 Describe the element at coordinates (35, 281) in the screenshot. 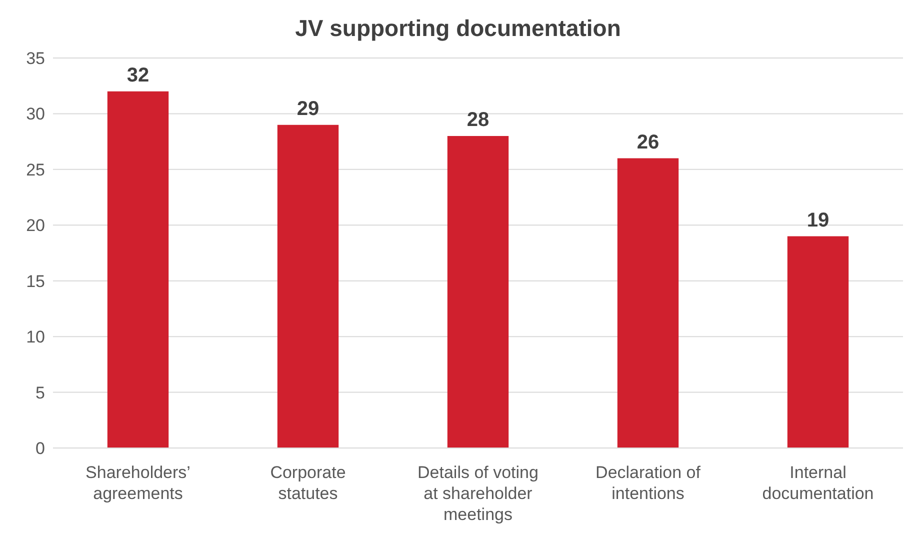

I see `y-tick-label: 15` at that location.